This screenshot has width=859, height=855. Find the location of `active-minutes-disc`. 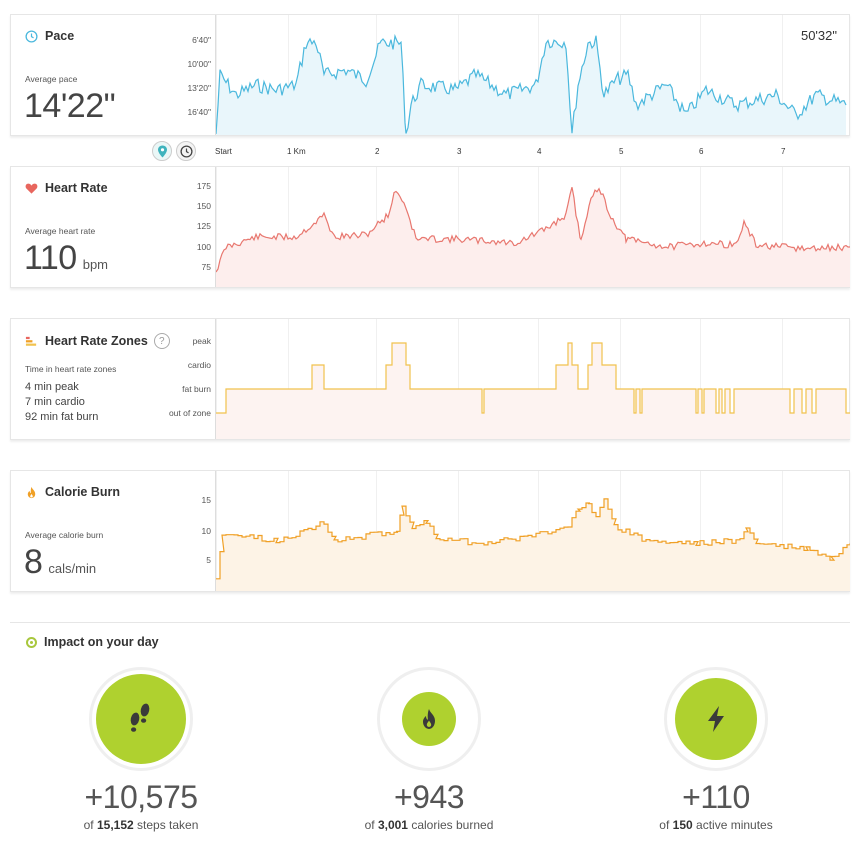

active-minutes-disc is located at coordinates (716, 719).